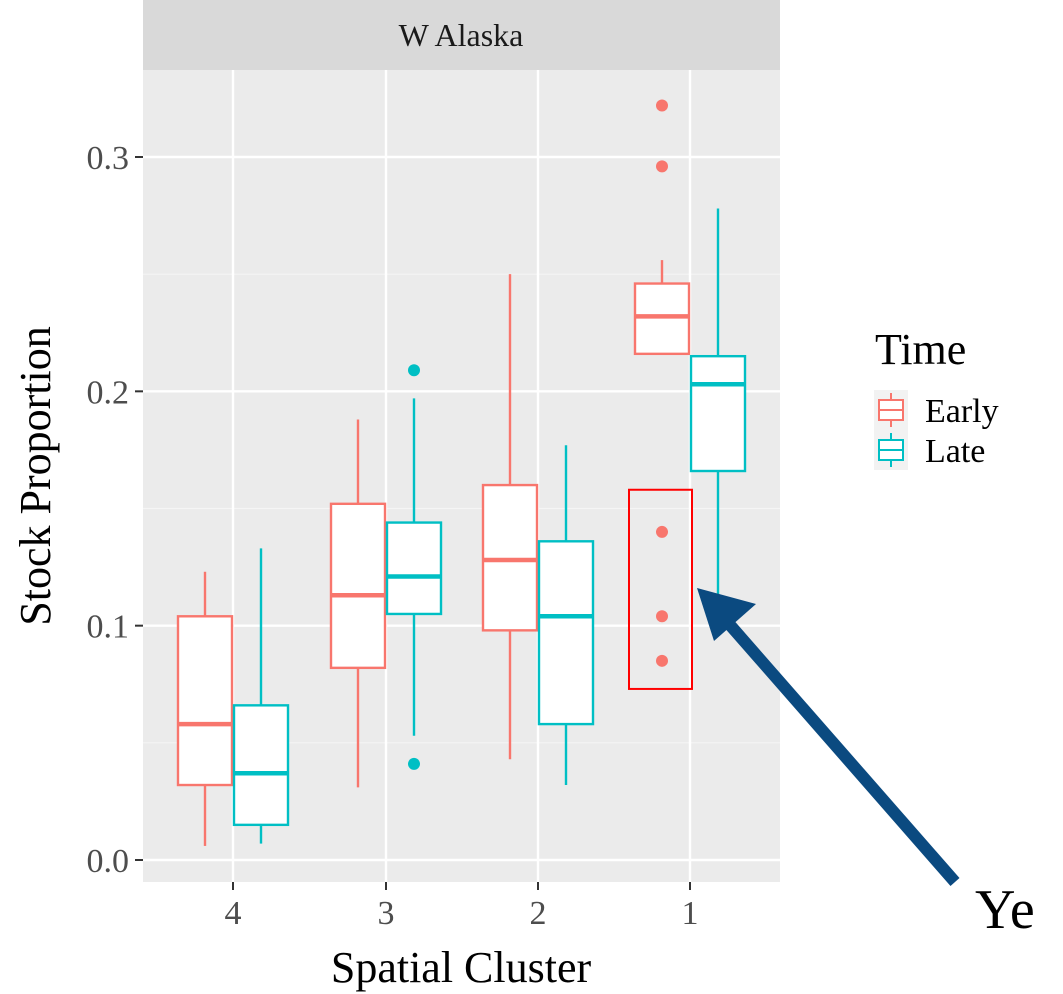 The image size is (1063, 994). I want to click on facet-strip, so click(461, 35).